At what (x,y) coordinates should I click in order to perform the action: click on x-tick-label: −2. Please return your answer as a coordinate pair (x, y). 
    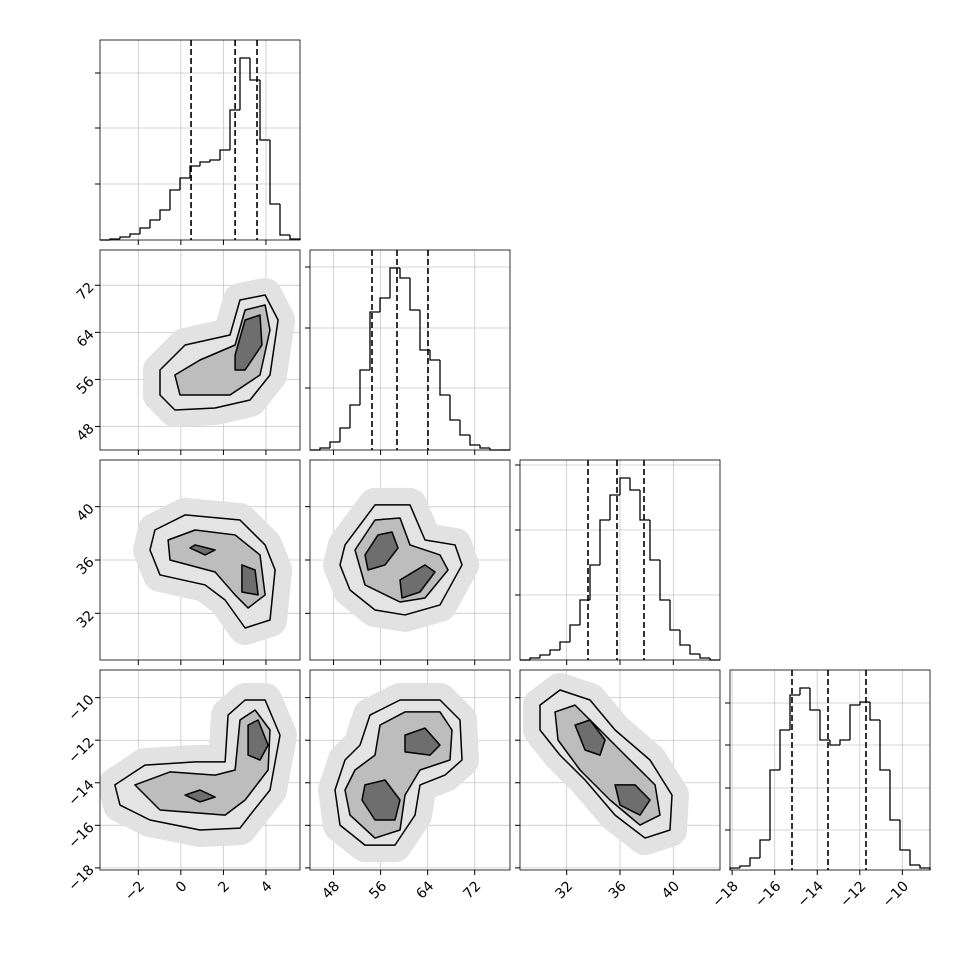
    Looking at the image, I should click on (135, 891).